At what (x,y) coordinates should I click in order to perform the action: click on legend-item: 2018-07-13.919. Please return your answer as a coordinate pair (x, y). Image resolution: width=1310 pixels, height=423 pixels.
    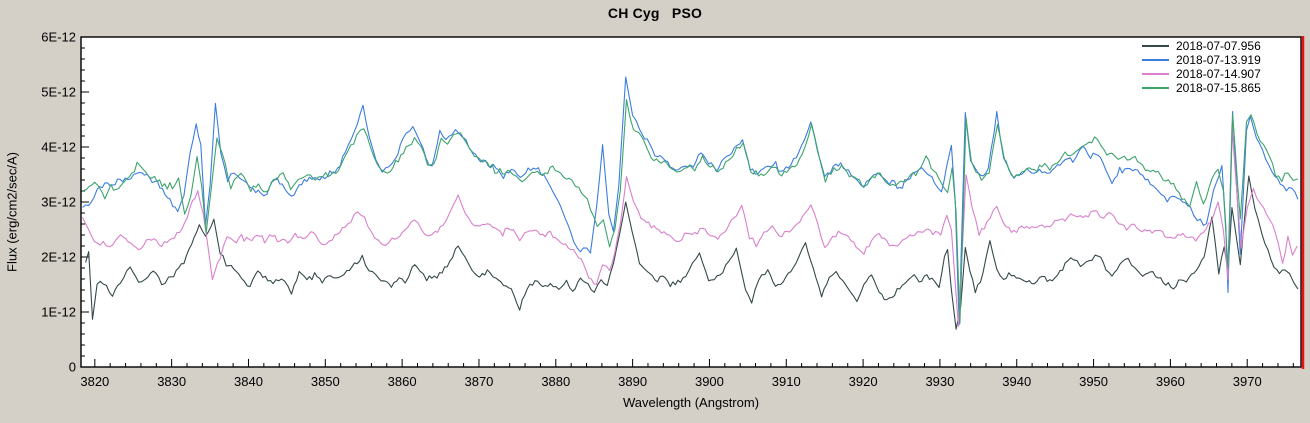
    Looking at the image, I should click on (1201, 60).